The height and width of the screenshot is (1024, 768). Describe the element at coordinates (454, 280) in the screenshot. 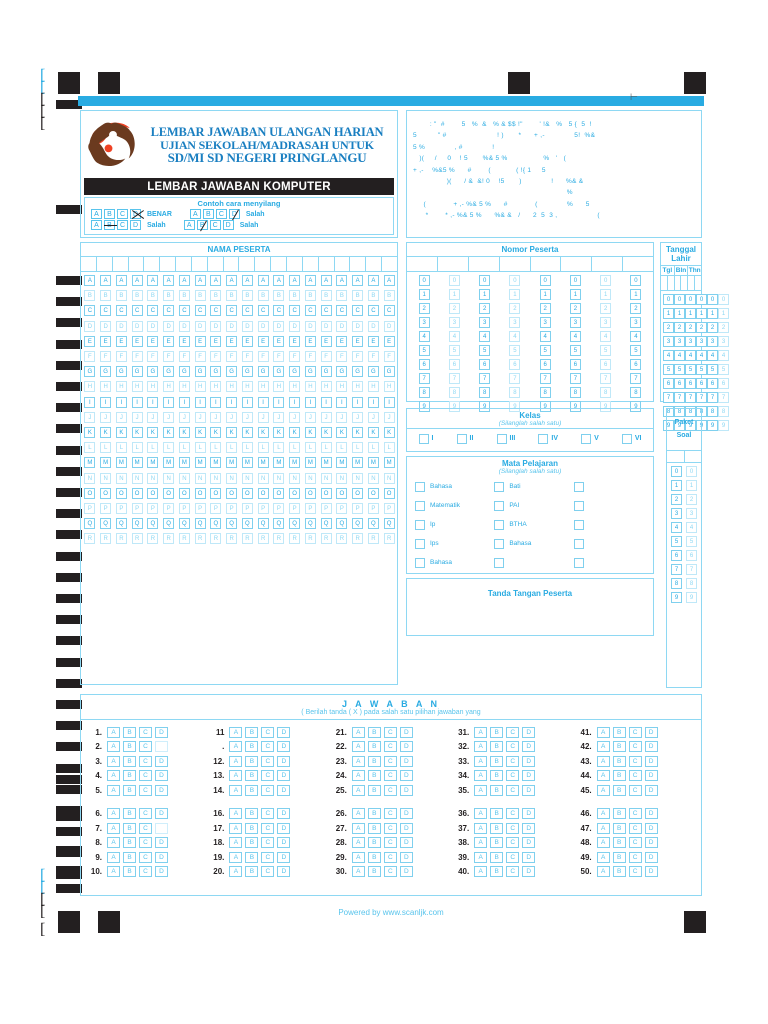

I see `nomor-bubble-cell: 0` at that location.